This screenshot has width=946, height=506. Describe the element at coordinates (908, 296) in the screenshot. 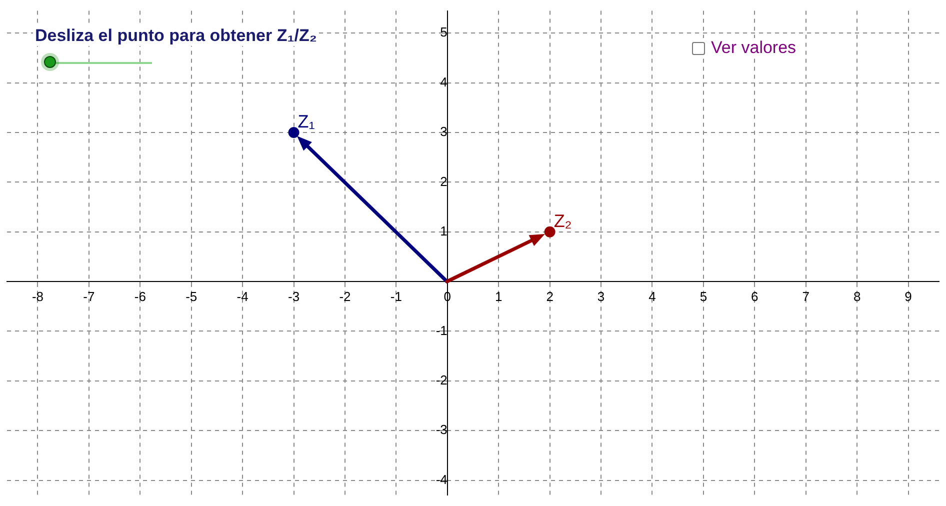

I see `x-tick-label: 9` at that location.